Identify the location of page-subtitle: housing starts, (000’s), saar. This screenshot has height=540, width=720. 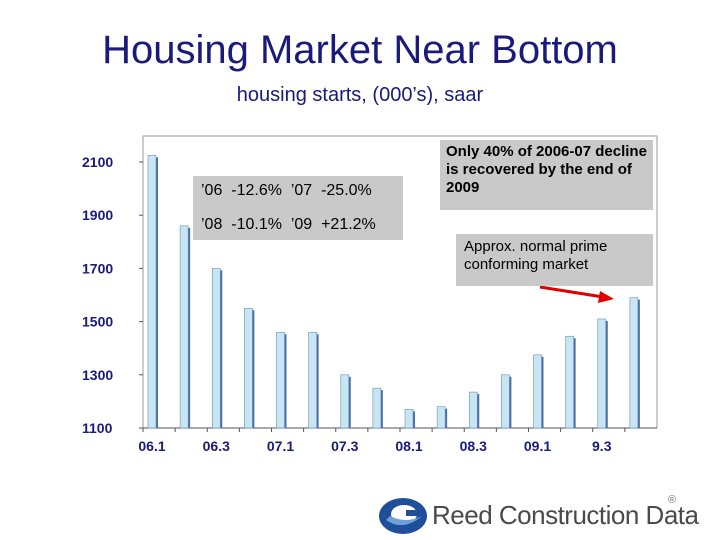
(360, 95).